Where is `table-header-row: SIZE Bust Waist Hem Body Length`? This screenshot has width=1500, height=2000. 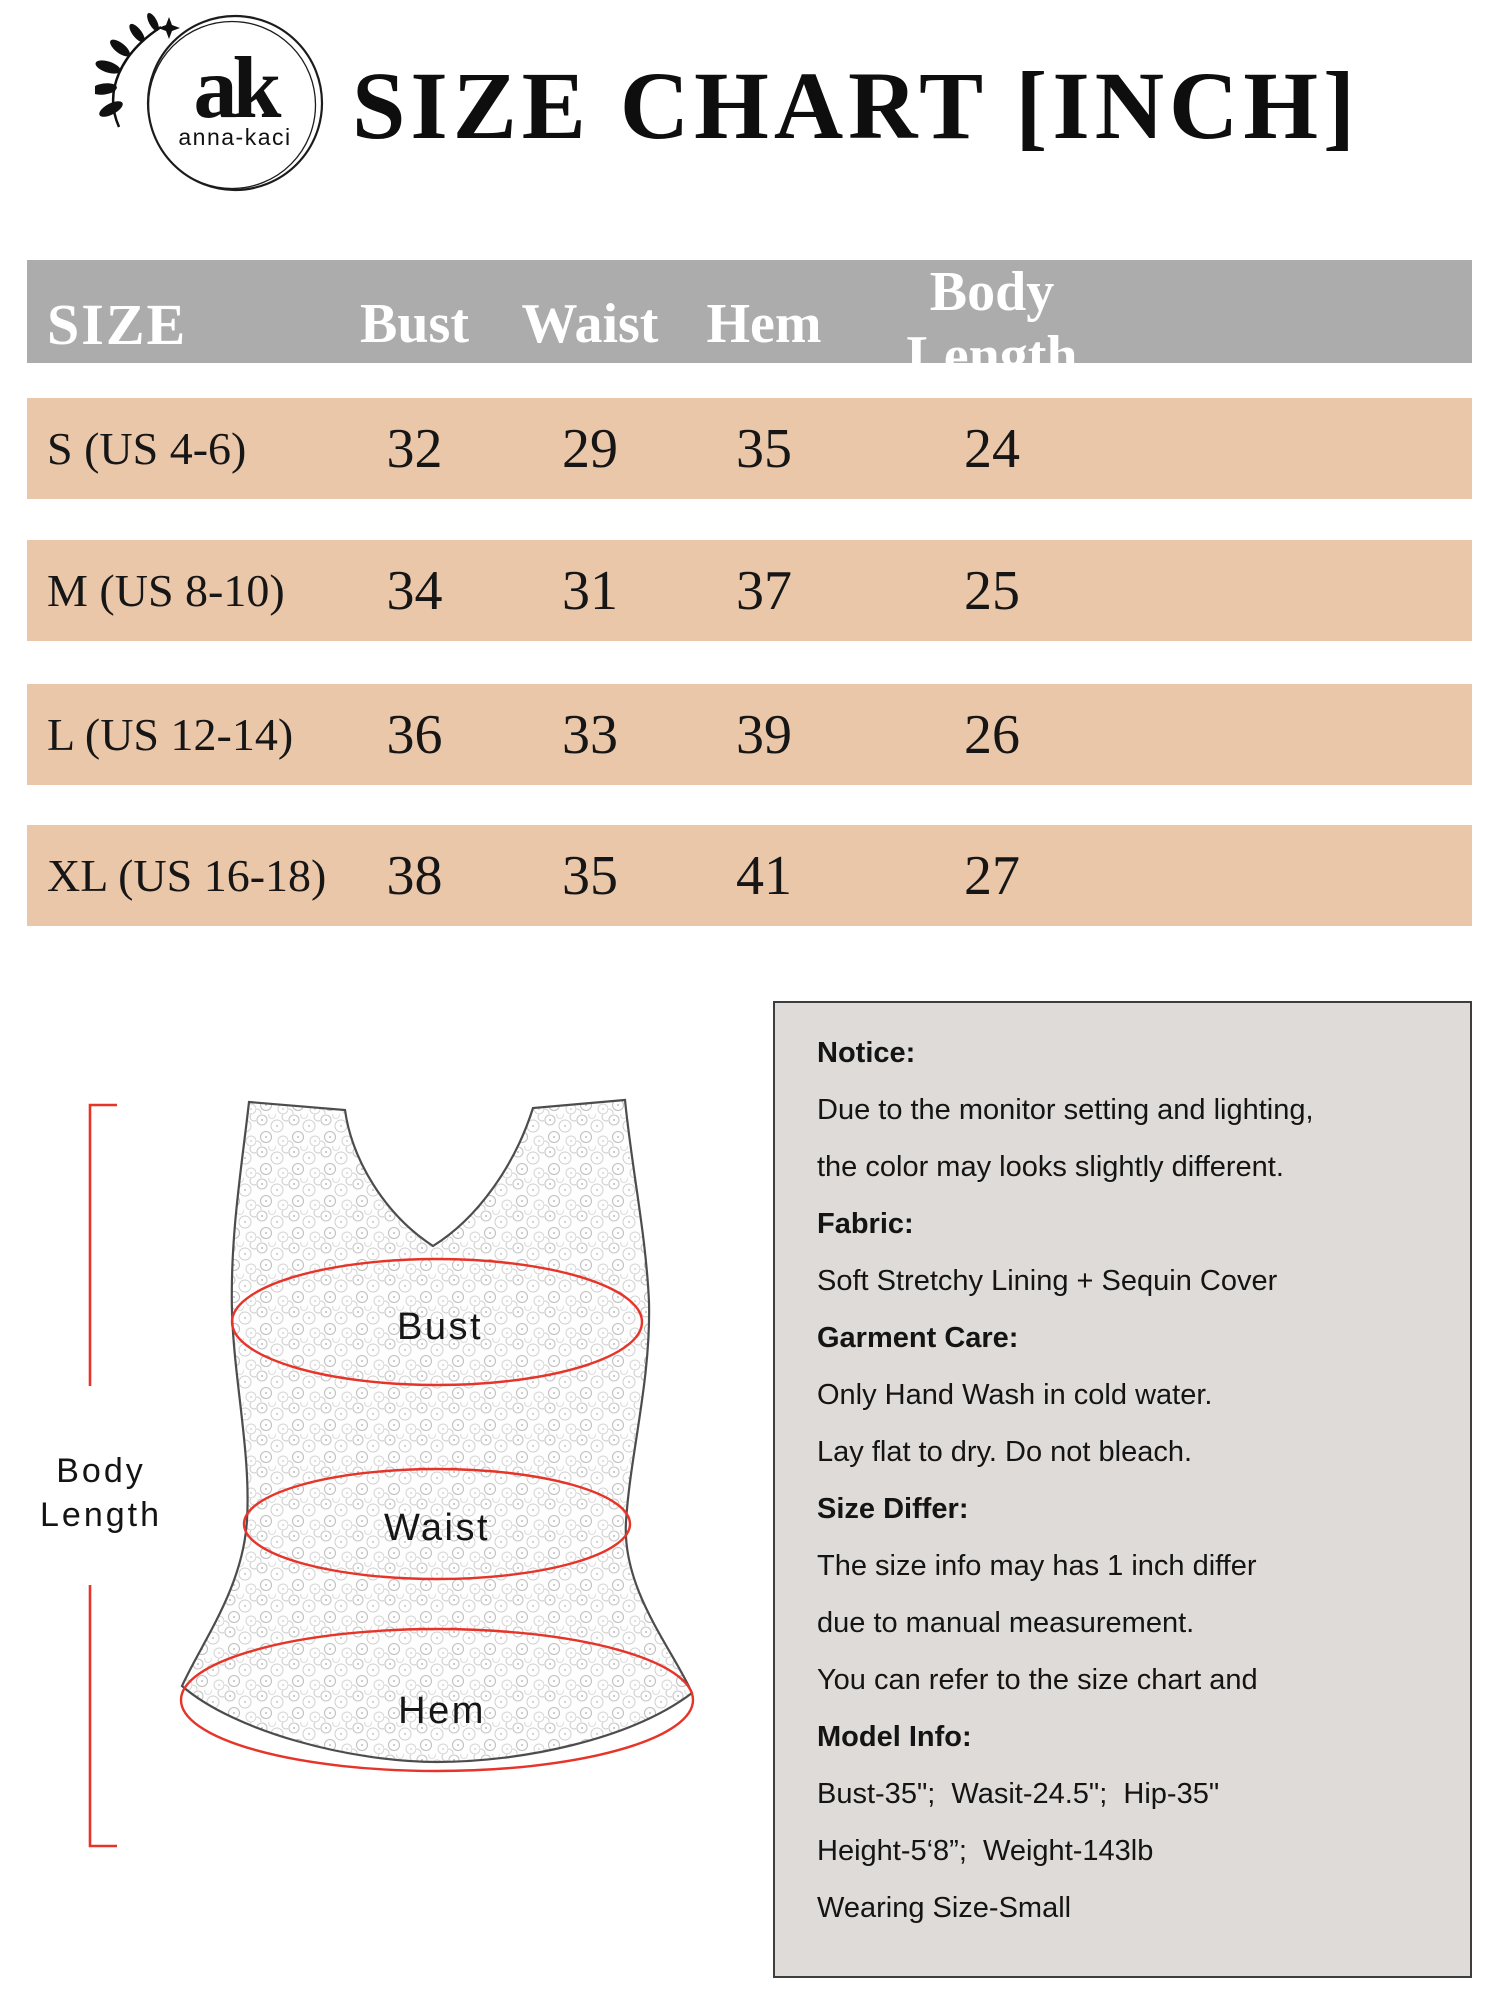
table-header-row: SIZE Bust Waist Hem Body Length is located at coordinates (749, 323).